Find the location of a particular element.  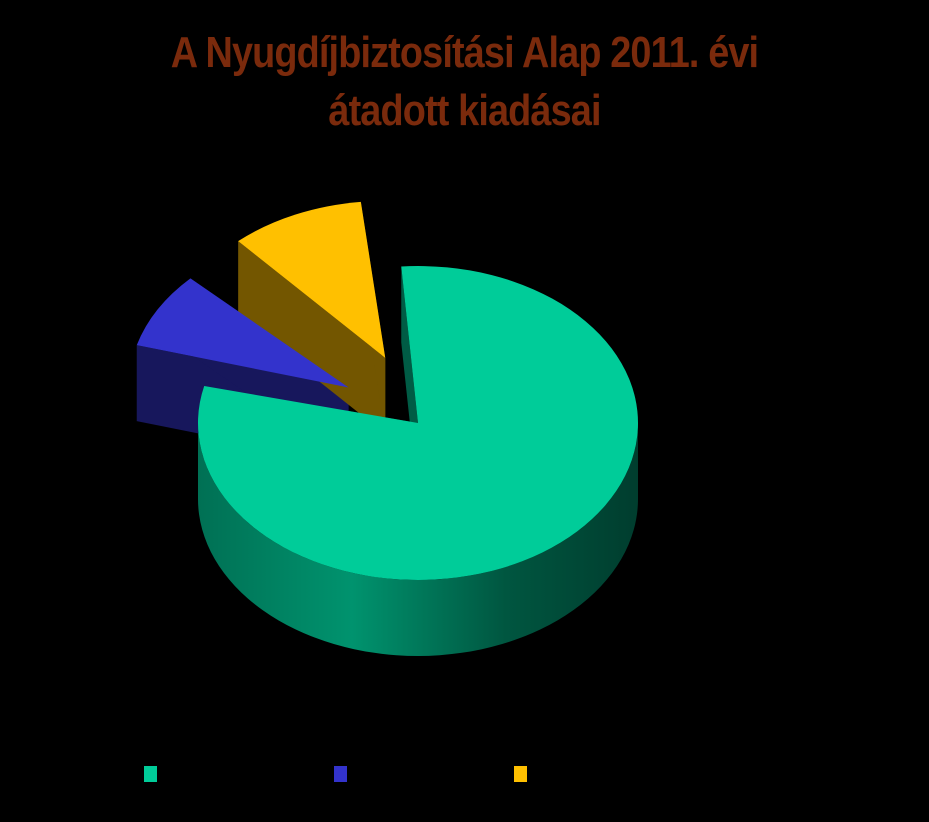

slice-2-top is located at coordinates (242, 333).